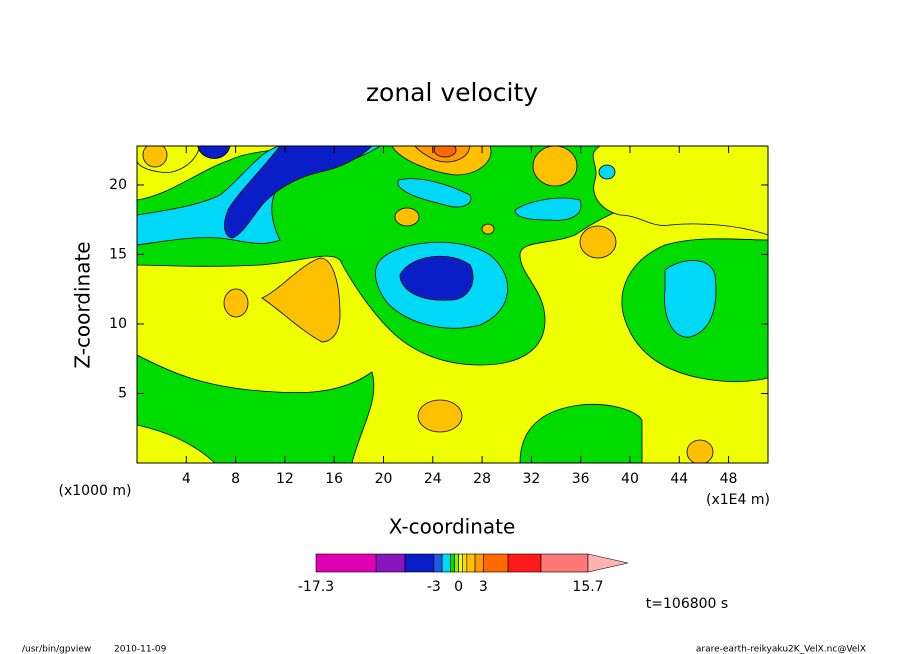 Image resolution: width=904 pixels, height=654 pixels. I want to click on time-label: t=106800 s, so click(687, 604).